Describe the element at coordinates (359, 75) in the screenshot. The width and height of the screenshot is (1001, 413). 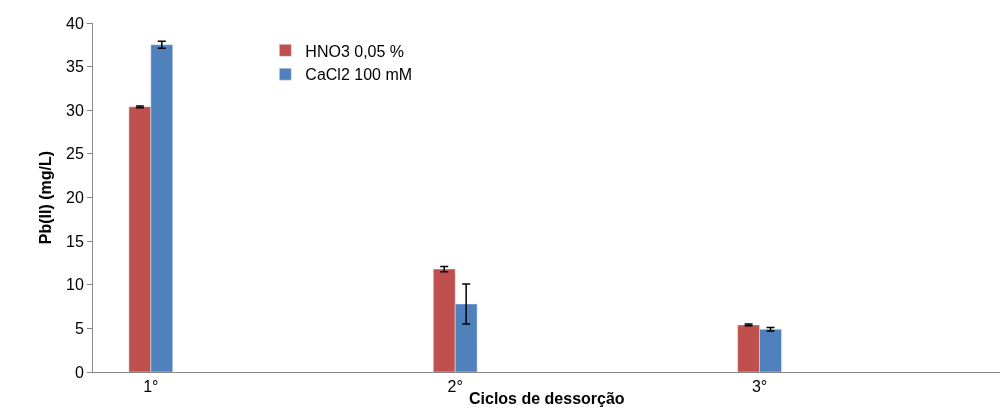
I see `legend-label: CaCl2 100 mM` at that location.